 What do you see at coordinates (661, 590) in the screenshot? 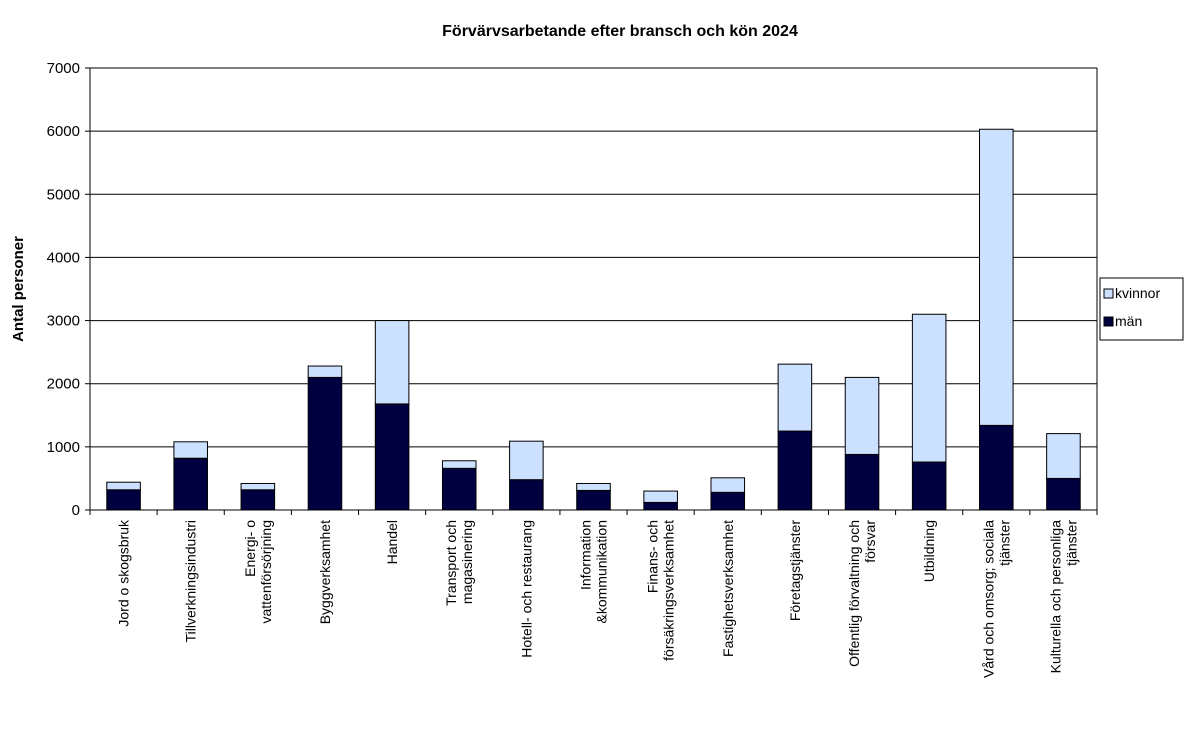
I see `x-tick-label: Finans- ochförsäkringsverksamhet` at bounding box center [661, 590].